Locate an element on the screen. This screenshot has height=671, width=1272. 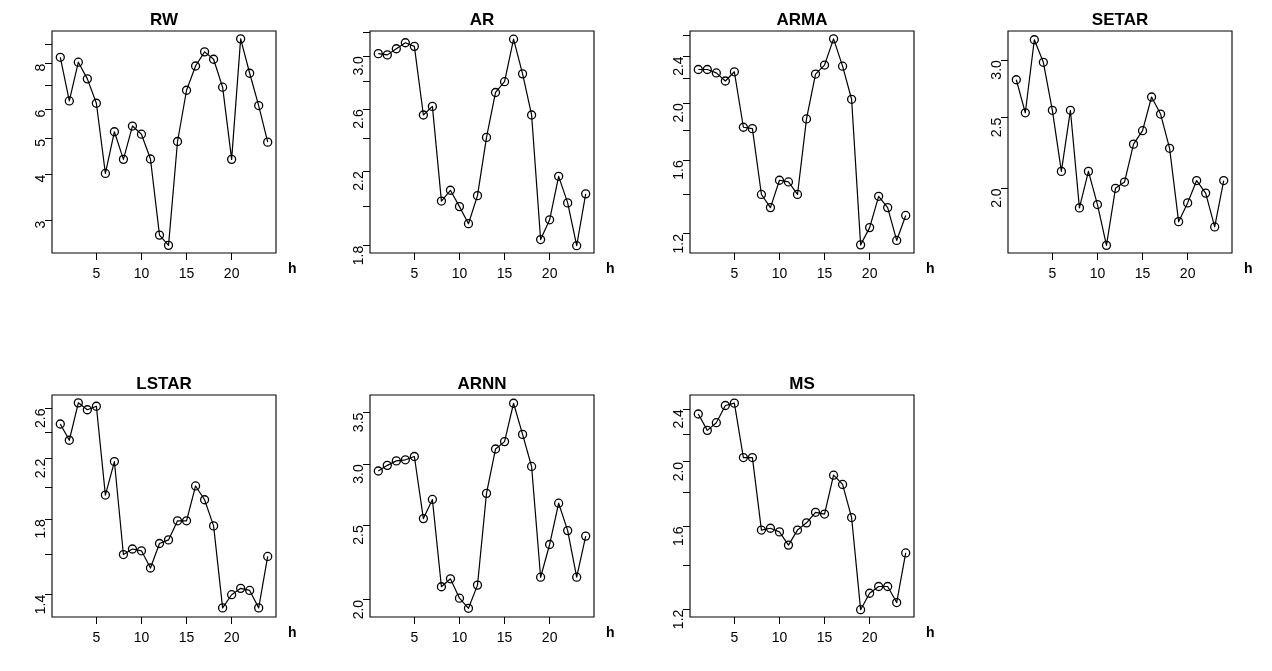
chart-title: LSTAR is located at coordinates (164, 384).